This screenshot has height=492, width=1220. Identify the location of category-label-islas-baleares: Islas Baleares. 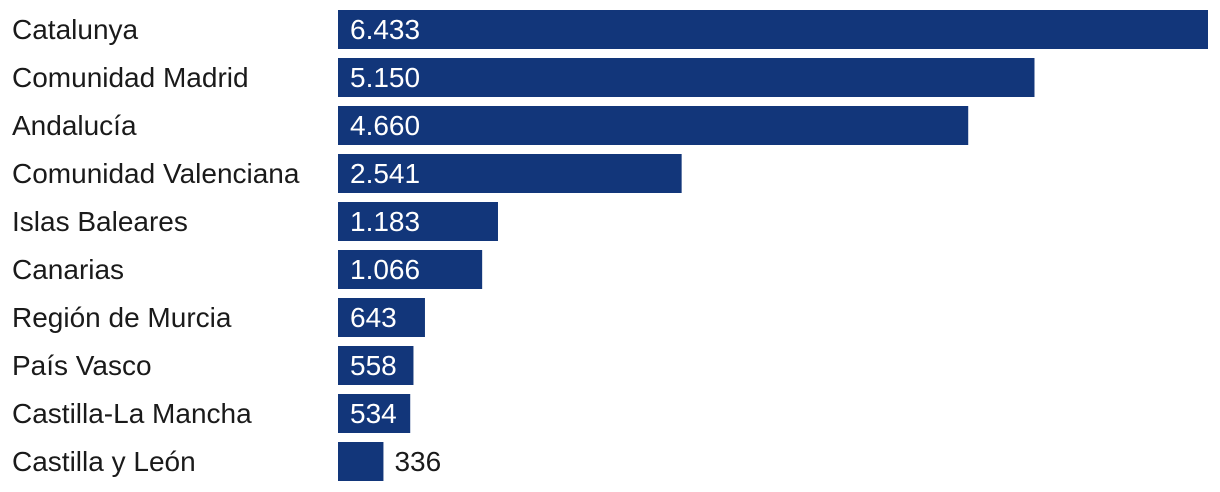
(100, 221).